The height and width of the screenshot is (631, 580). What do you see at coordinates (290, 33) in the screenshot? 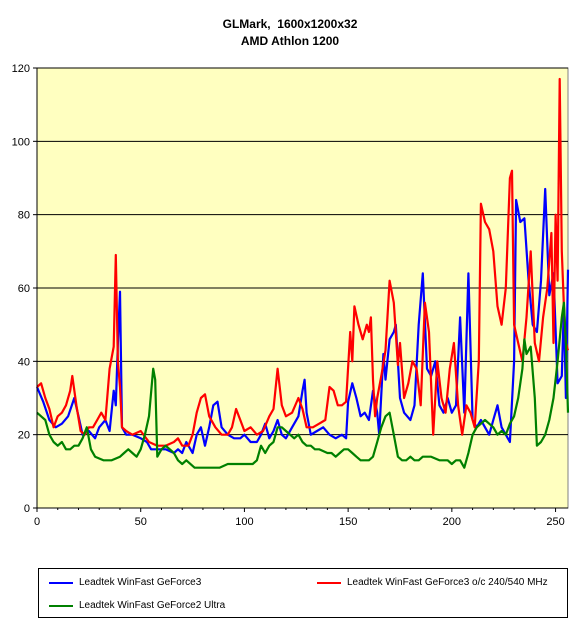
I see `chart-title-block: GLMark, 1600x1200x32 AMD Athlon 1200` at bounding box center [290, 33].